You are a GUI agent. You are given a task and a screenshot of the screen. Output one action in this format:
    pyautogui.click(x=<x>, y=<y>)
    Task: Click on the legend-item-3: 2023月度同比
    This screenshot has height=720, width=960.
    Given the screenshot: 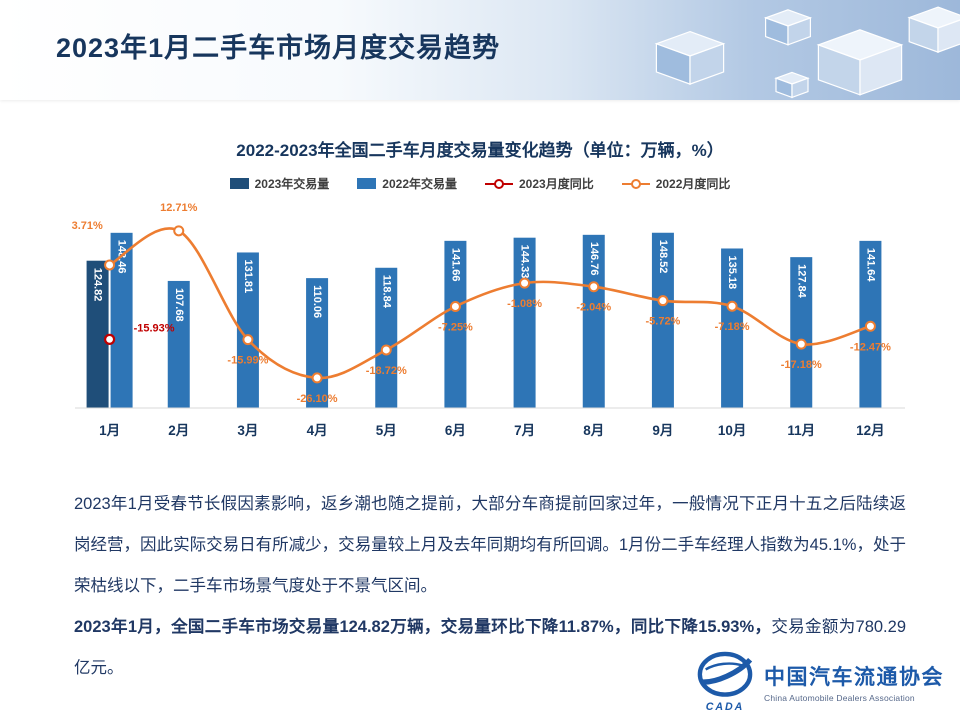 What is the action you would take?
    pyautogui.click(x=539, y=183)
    